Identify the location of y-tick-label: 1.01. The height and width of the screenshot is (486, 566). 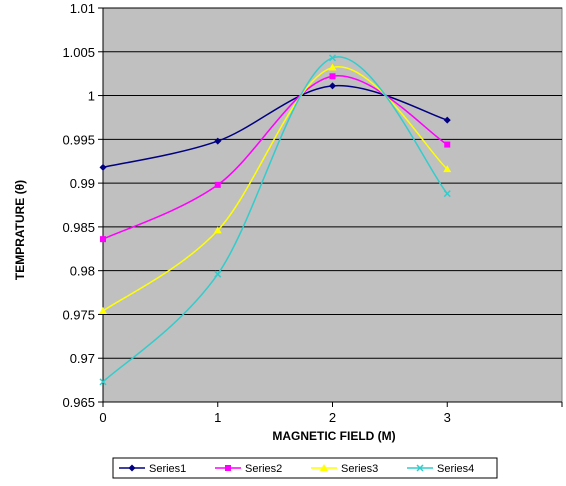
(82, 8).